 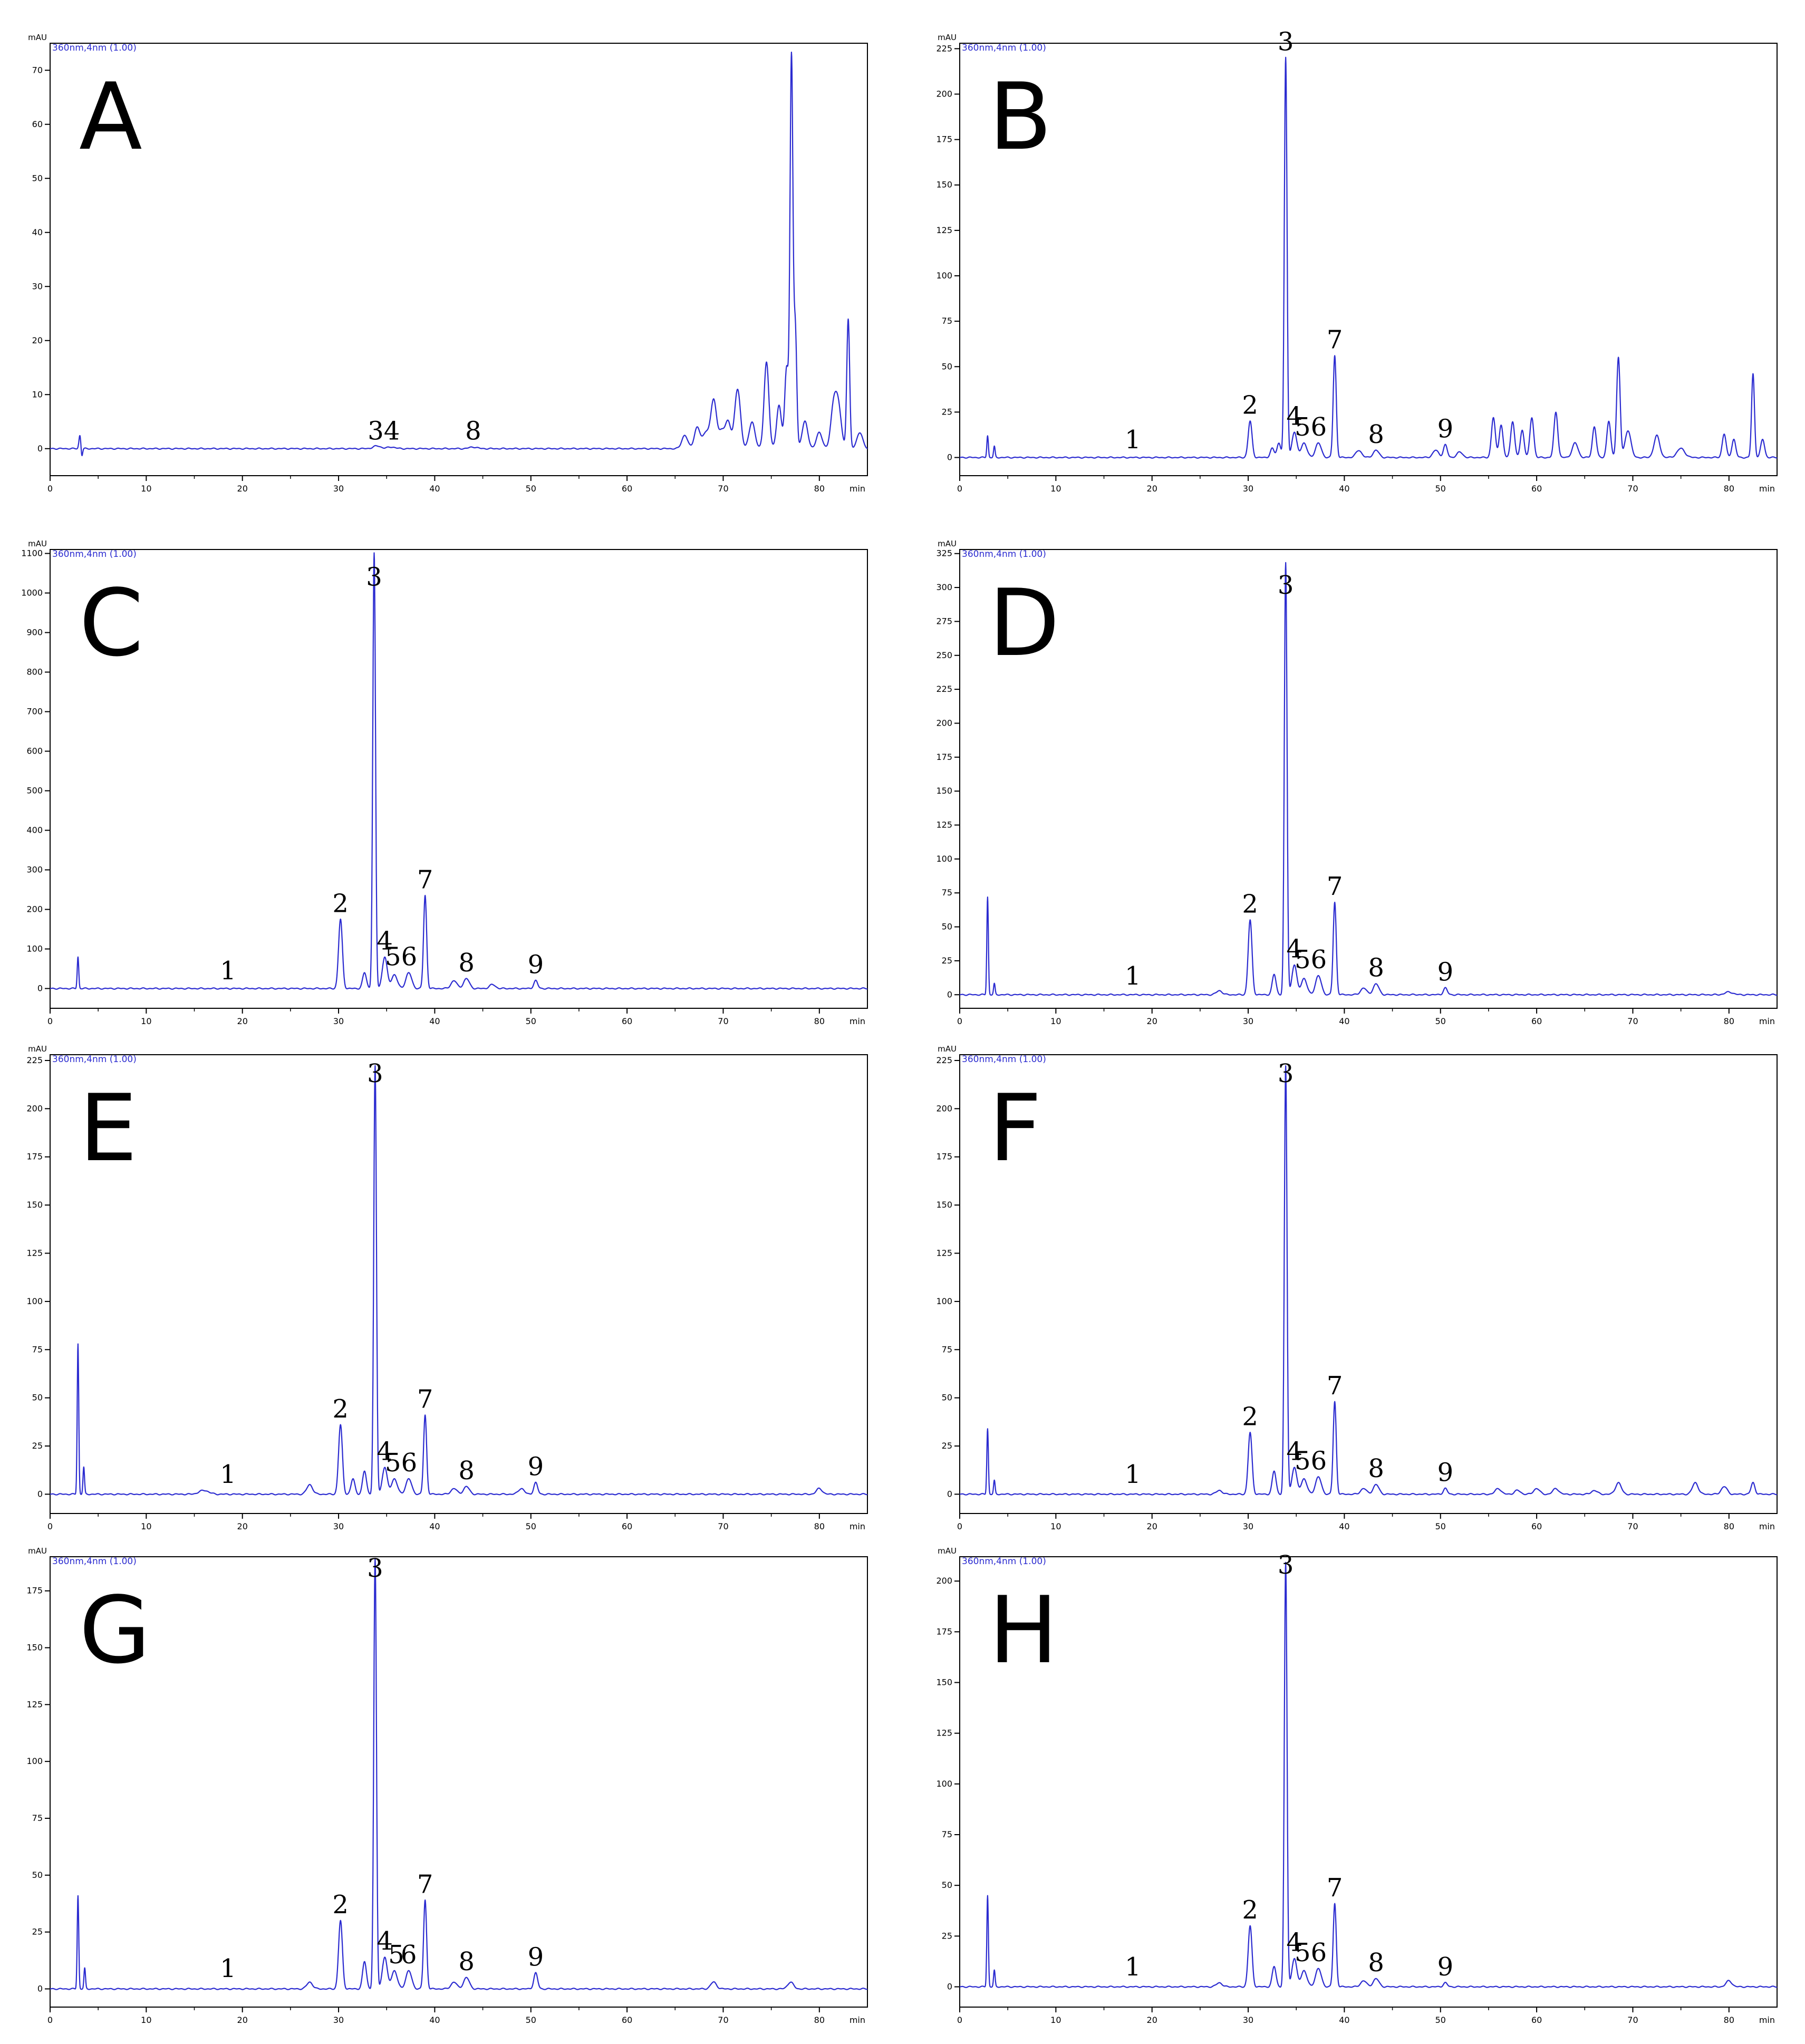 I want to click on y-tick-label: 325, so click(x=944, y=553).